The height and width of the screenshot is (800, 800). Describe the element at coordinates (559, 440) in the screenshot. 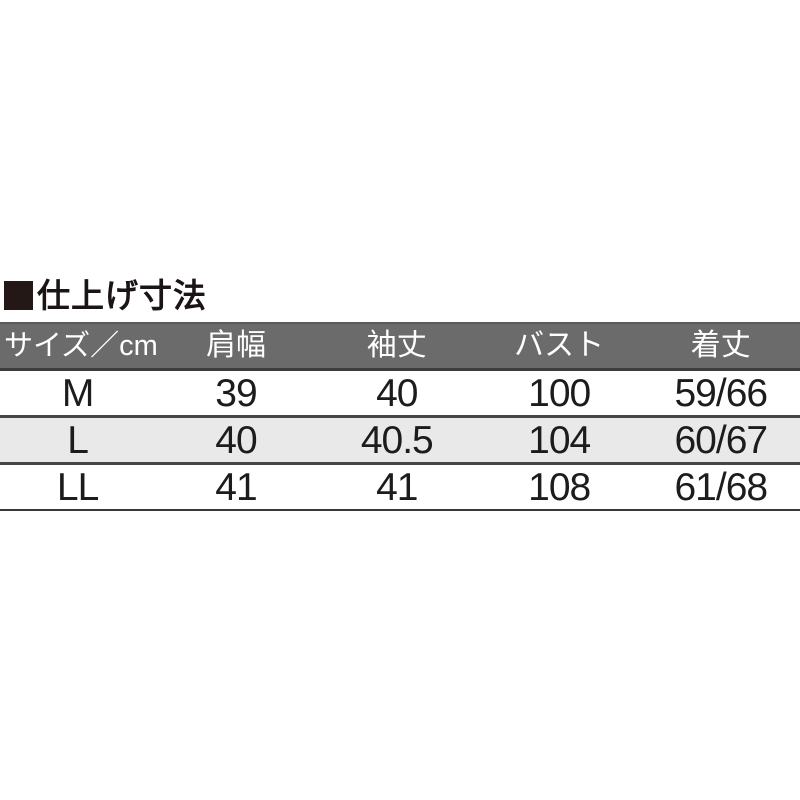

I see `cell-bust: 104` at that location.